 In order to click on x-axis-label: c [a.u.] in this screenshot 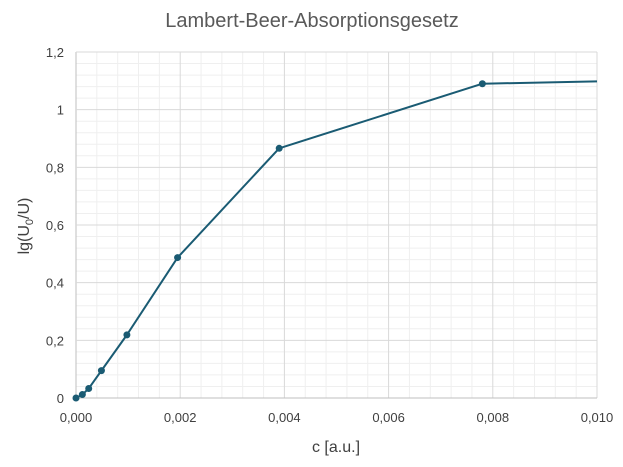, I will do `click(336, 447)`.